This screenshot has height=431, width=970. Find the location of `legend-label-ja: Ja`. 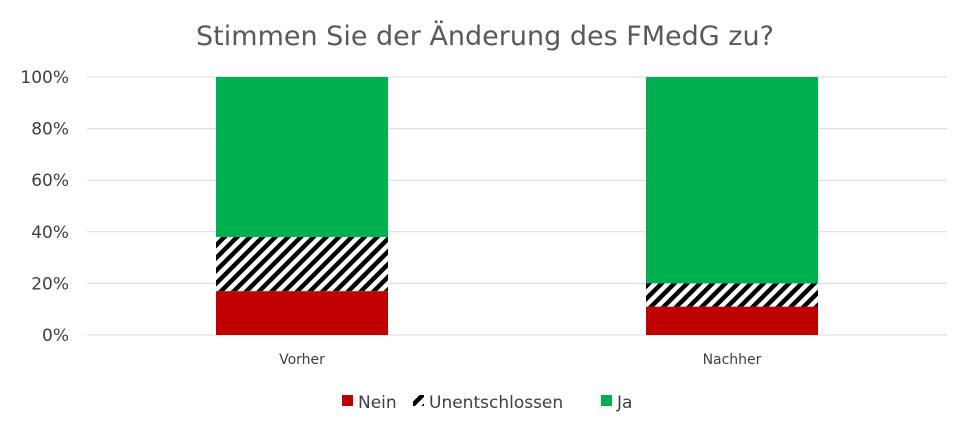

legend-label-ja: Ja is located at coordinates (624, 403).